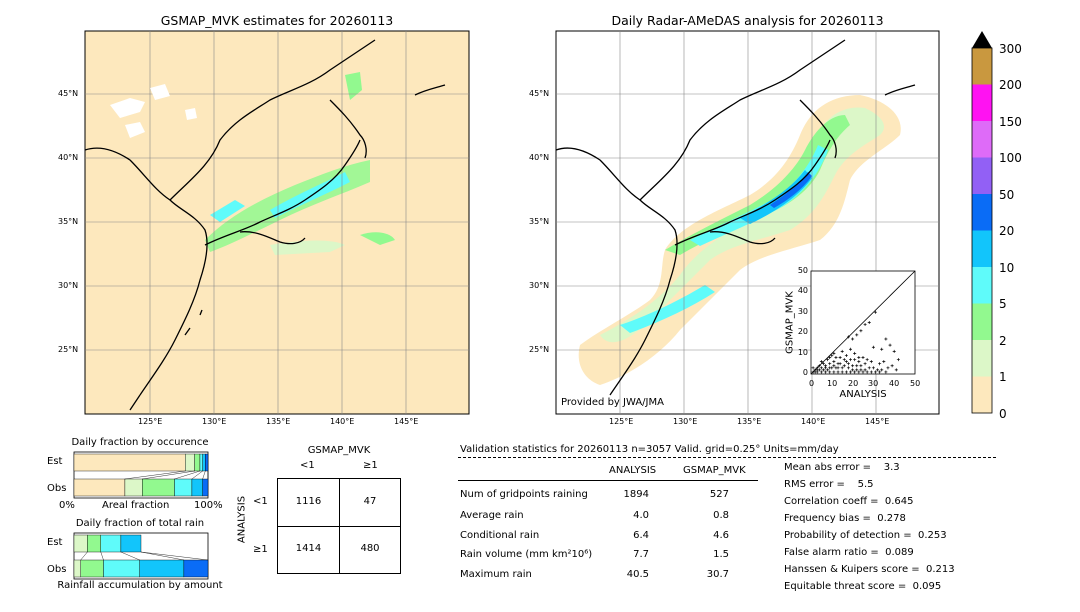 The height and width of the screenshot is (612, 1080). I want to click on scatter-ytick-50: 50, so click(802, 270).